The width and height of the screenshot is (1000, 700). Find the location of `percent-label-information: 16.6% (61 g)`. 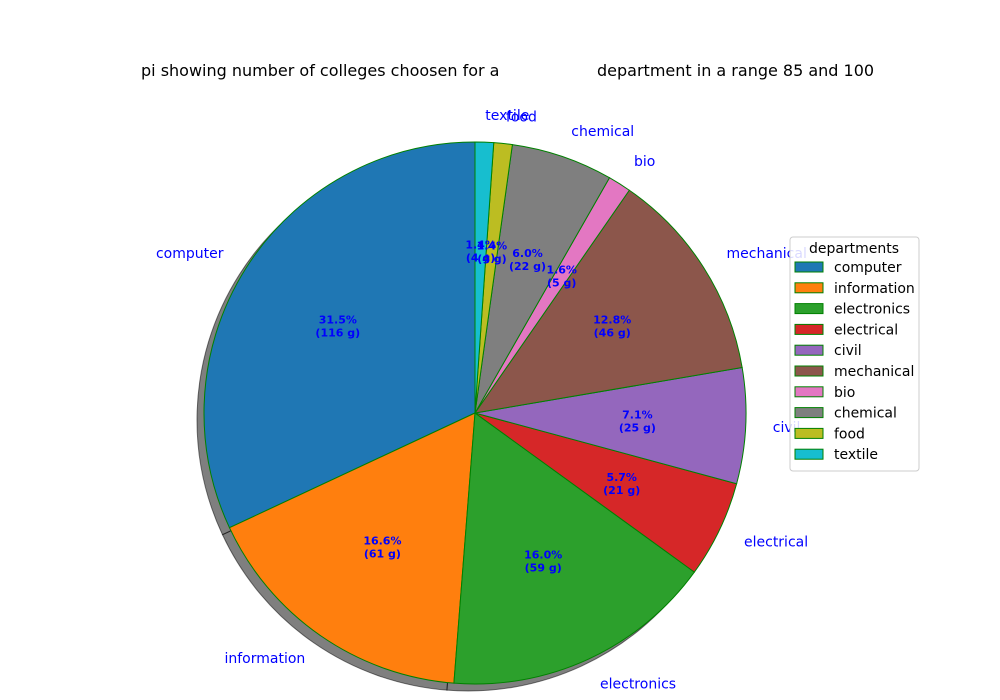

percent-label-information: 16.6% (61 g) is located at coordinates (382, 548).